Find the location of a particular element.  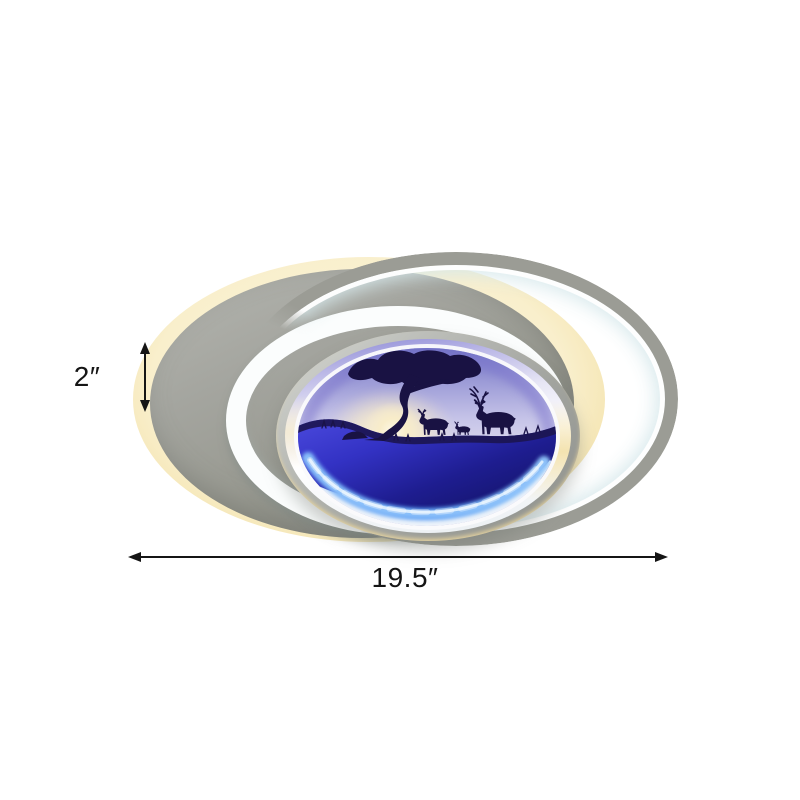

deer-scene-panel is located at coordinates (427, 437).